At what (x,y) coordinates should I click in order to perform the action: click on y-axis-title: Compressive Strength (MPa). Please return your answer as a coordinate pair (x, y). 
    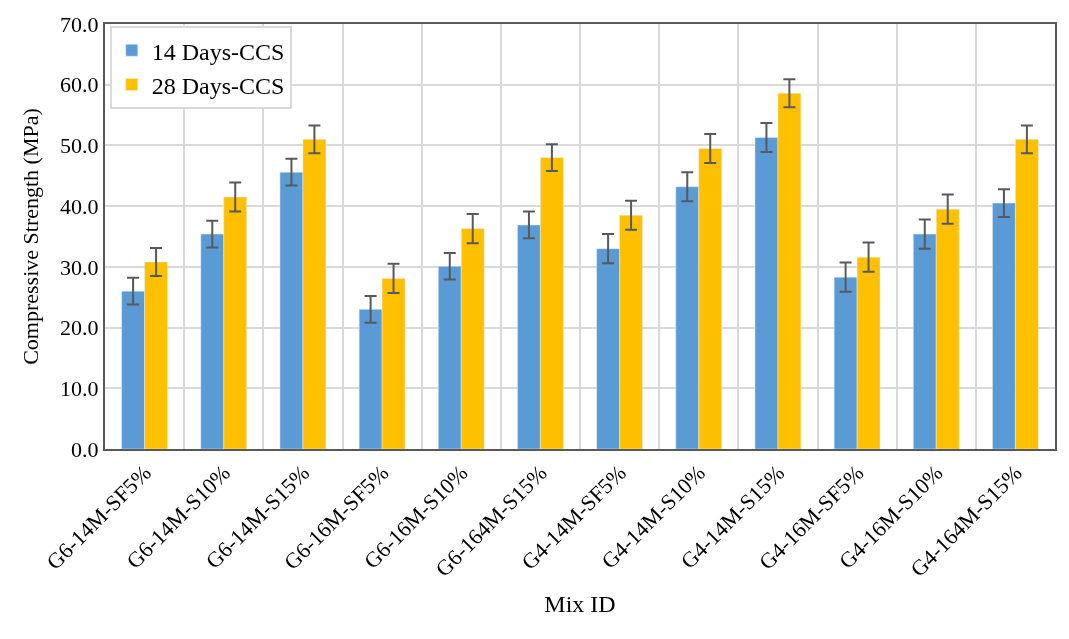
    Looking at the image, I should click on (31, 236).